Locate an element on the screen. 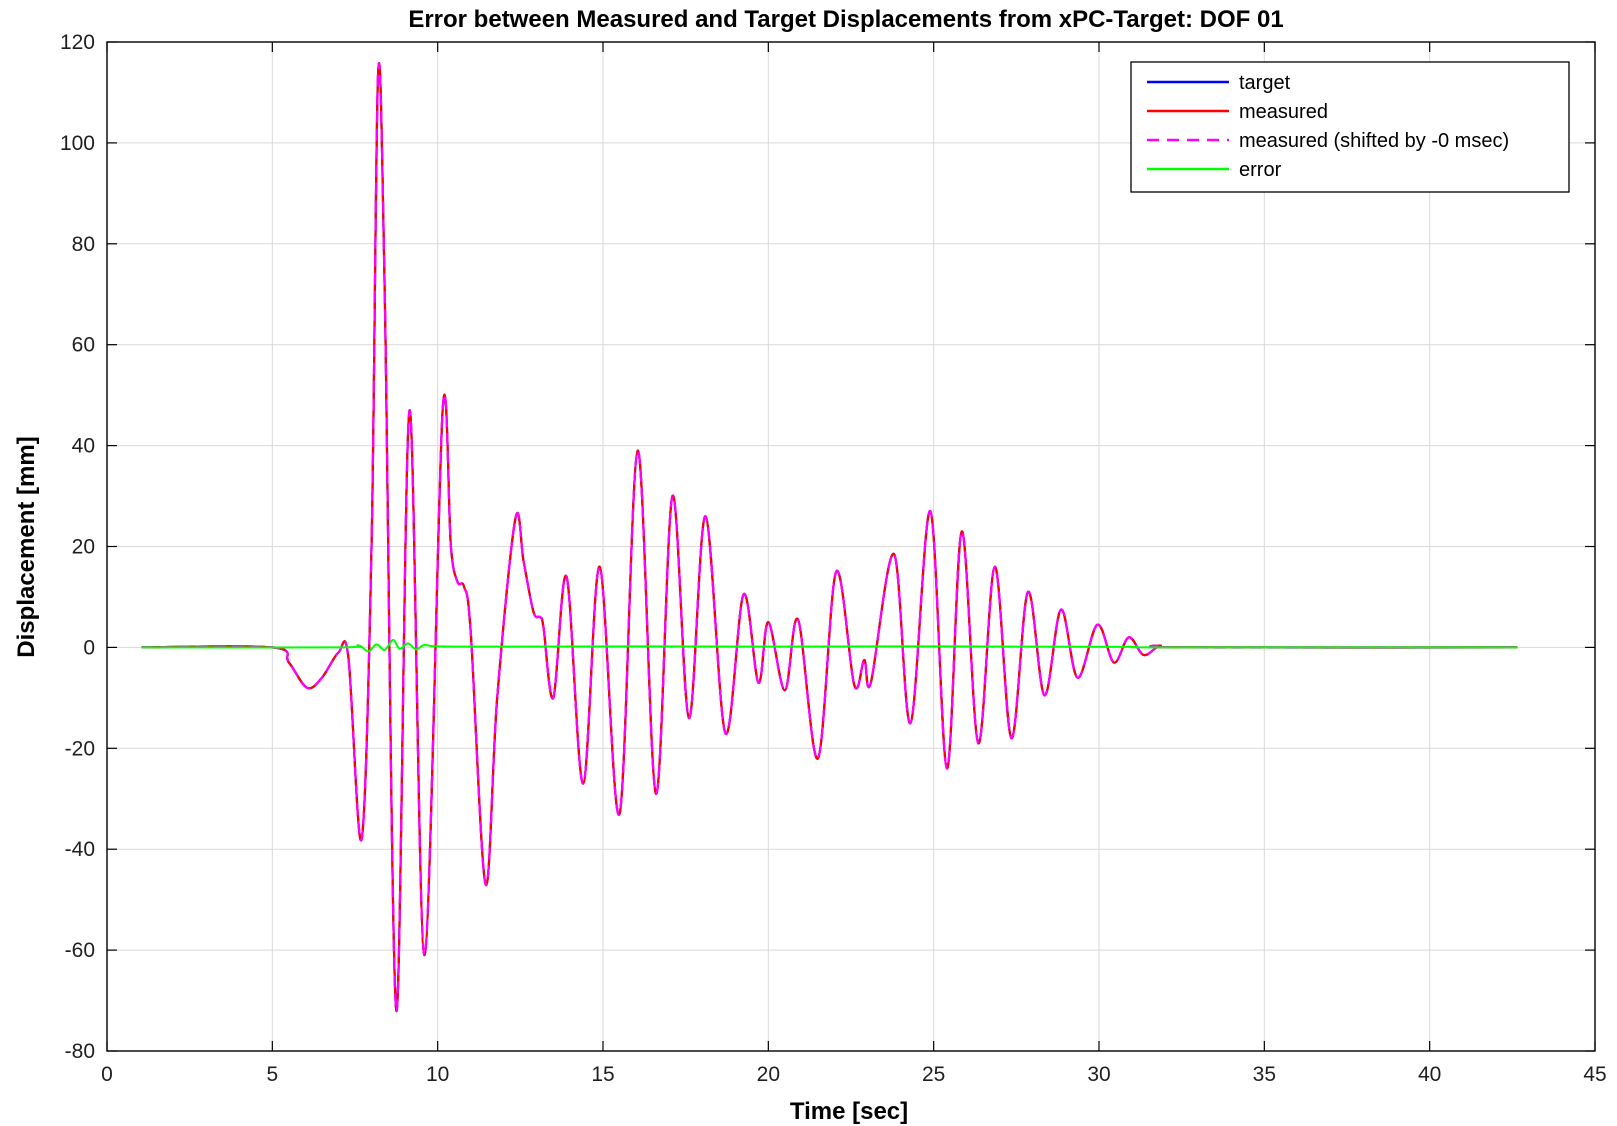  x-tick-label: 35 is located at coordinates (1264, 1074).